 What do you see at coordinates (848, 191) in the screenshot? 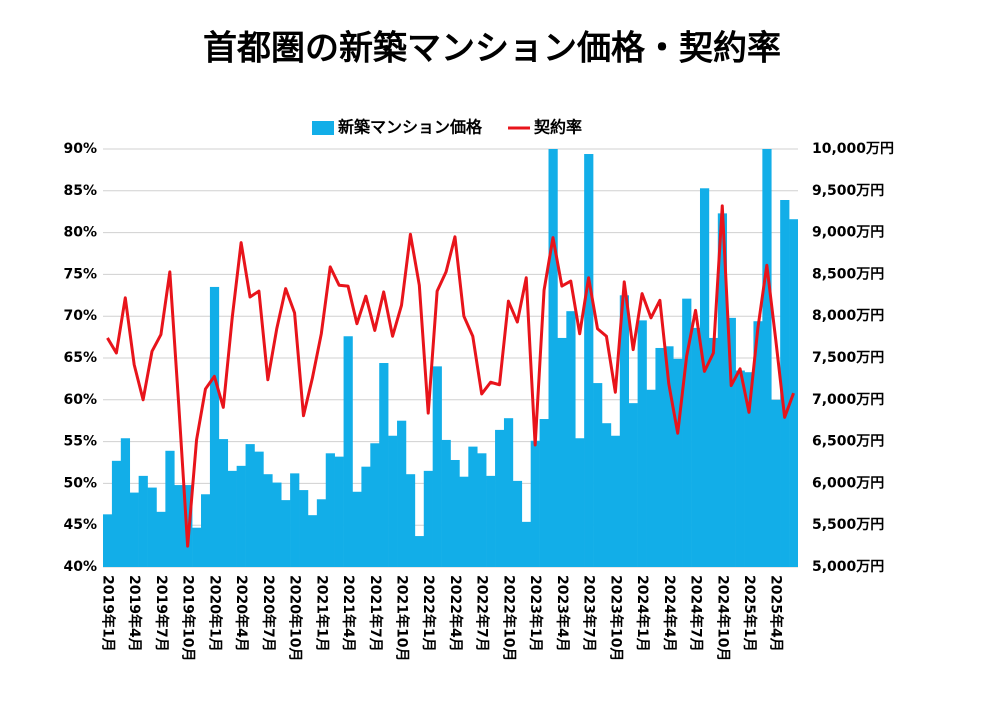
I see `y2-tick-label: 9,500万円` at bounding box center [848, 191].